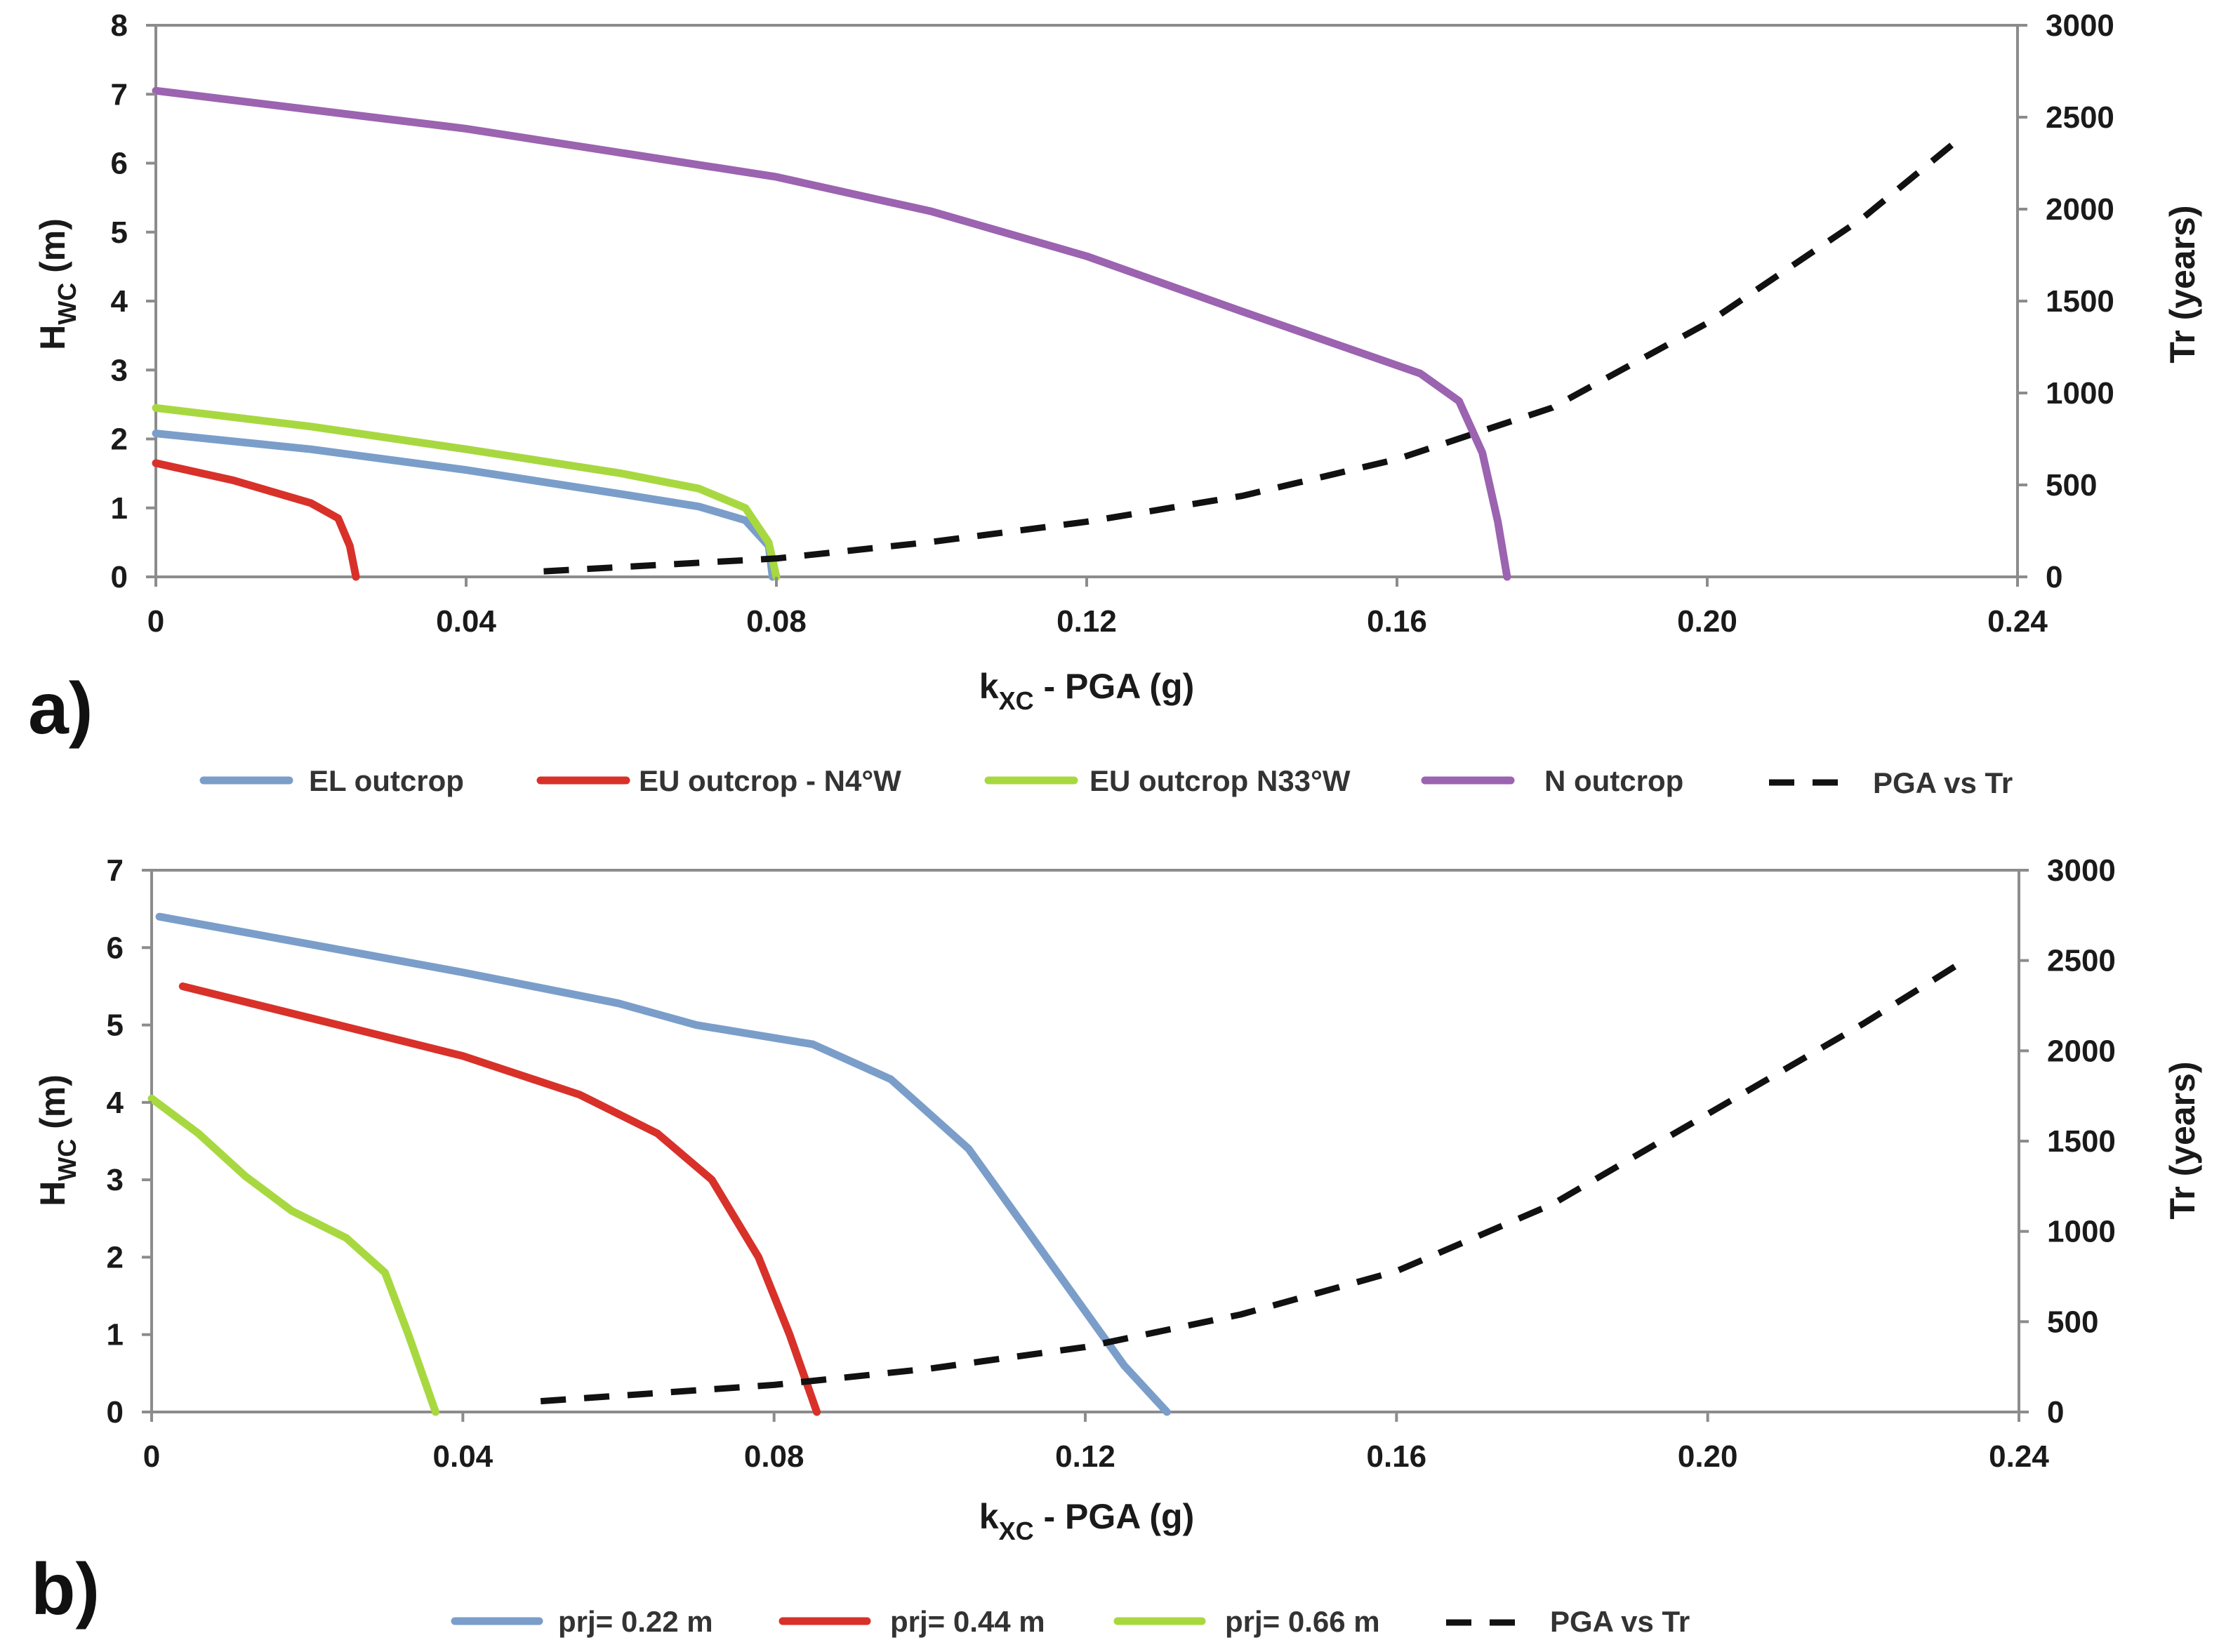 The width and height of the screenshot is (2219, 1652). What do you see at coordinates (115, 1335) in the screenshot?
I see `panel-b-ytick-label: 1` at bounding box center [115, 1335].